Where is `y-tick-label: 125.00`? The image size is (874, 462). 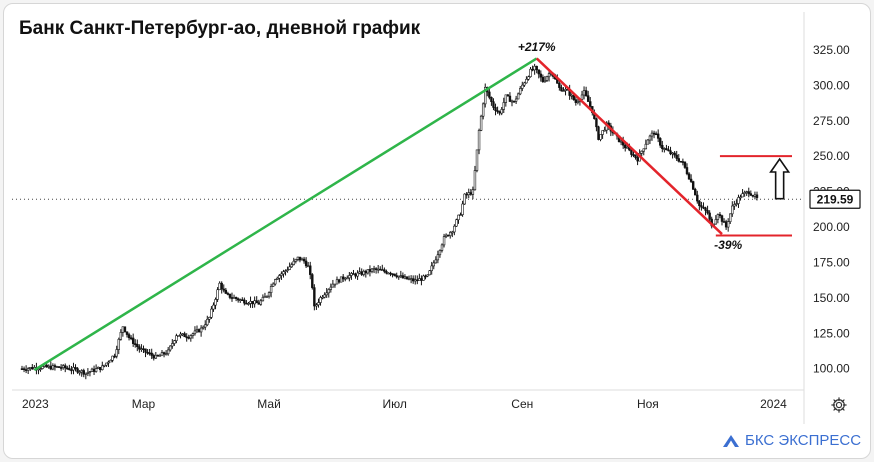 y-tick-label: 125.00 is located at coordinates (831, 333).